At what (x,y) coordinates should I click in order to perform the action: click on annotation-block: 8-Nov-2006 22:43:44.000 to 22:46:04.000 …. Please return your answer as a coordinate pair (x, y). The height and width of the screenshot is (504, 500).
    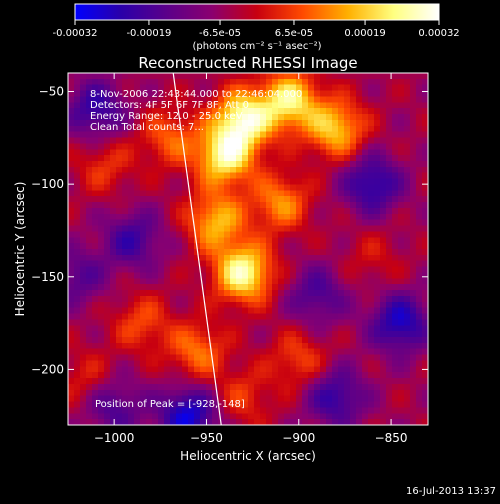
    Looking at the image, I should click on (196, 111).